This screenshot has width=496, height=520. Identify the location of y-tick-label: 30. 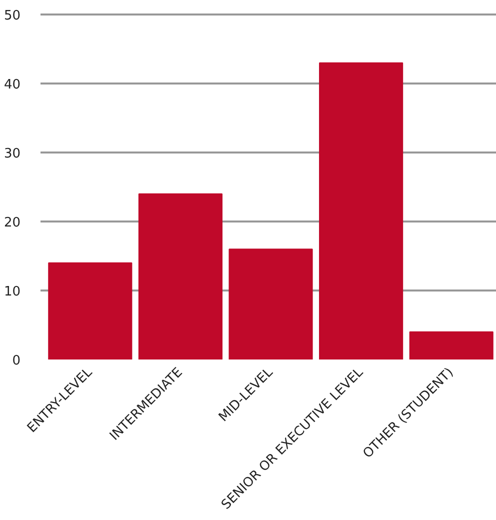
(12, 154).